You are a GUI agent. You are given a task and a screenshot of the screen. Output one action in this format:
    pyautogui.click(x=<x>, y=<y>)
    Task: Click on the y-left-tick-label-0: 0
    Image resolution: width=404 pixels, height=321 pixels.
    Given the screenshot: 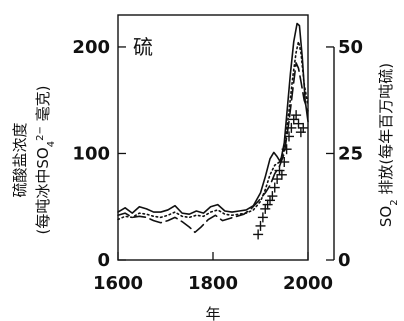 What is the action you would take?
    pyautogui.click(x=103, y=260)
    